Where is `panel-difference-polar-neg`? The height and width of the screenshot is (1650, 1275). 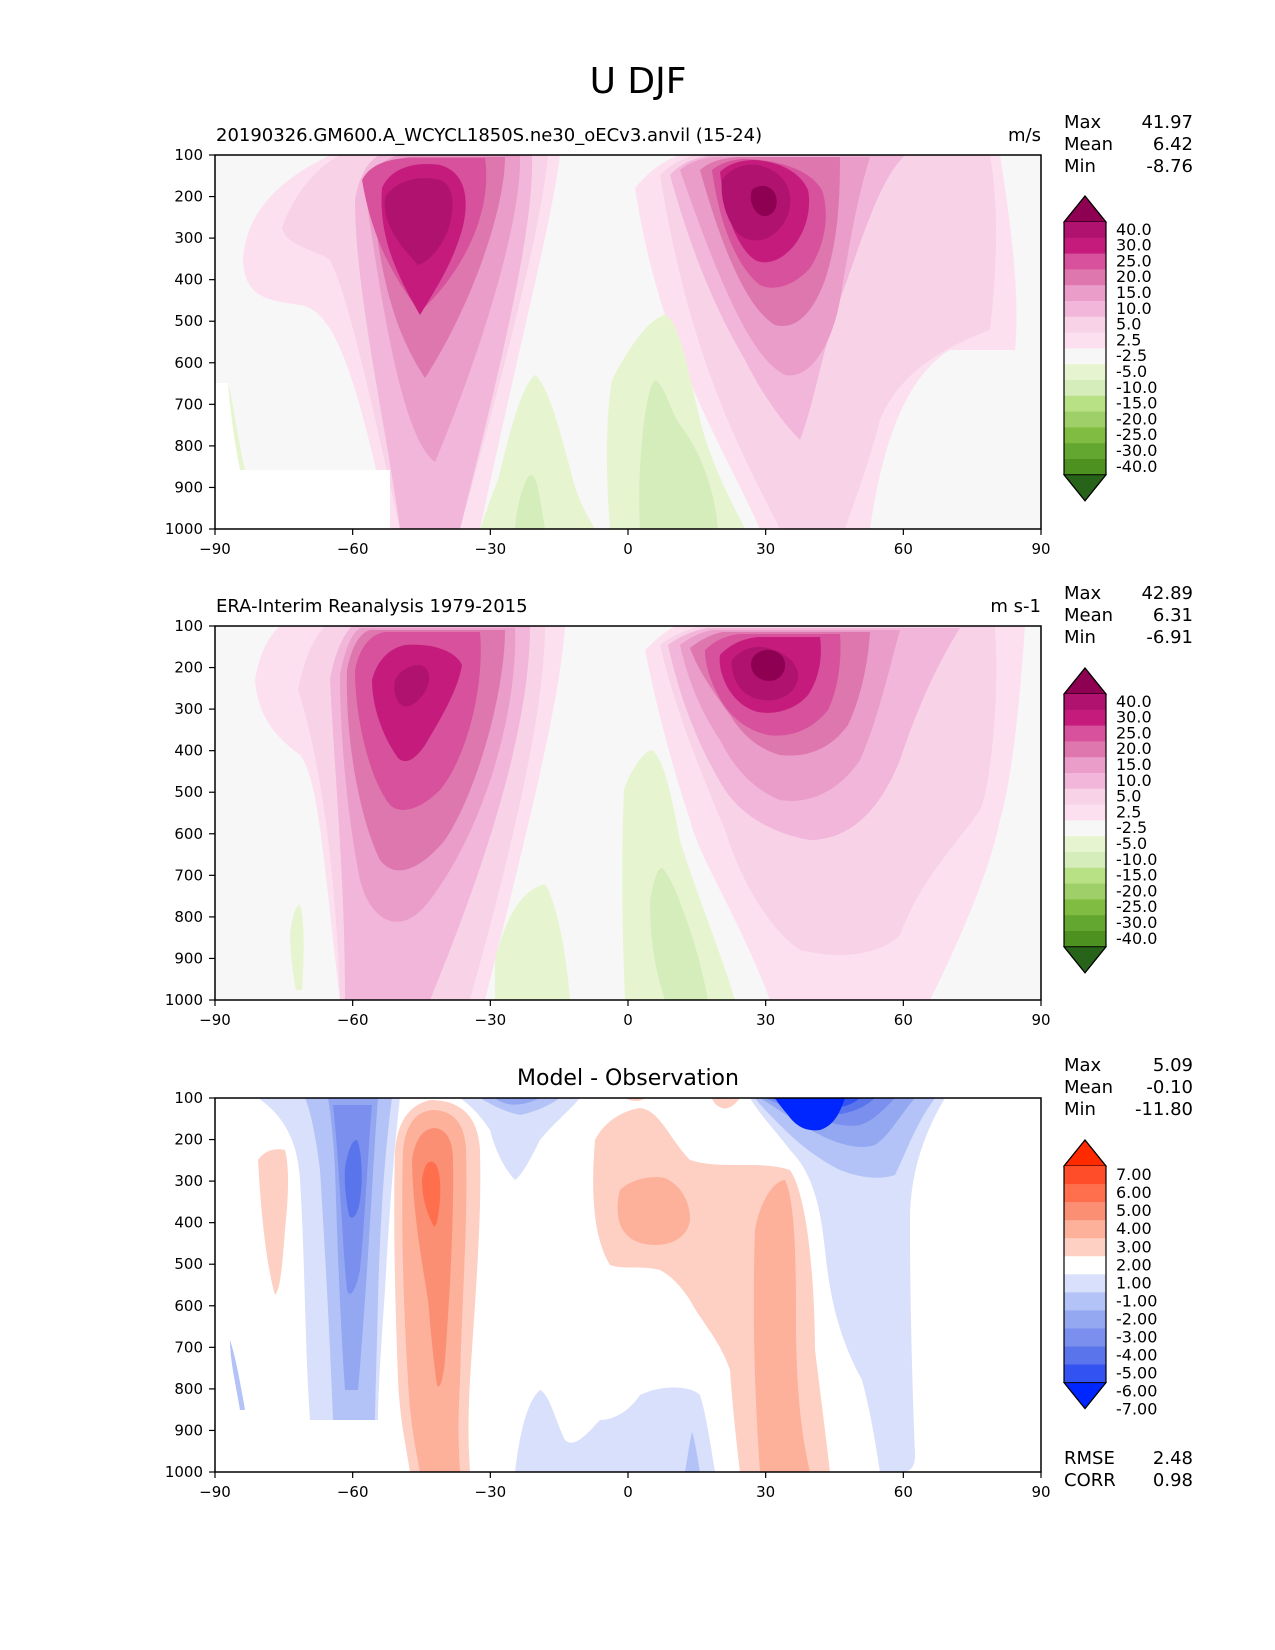
panel-difference-polar-neg is located at coordinates (237, 1375).